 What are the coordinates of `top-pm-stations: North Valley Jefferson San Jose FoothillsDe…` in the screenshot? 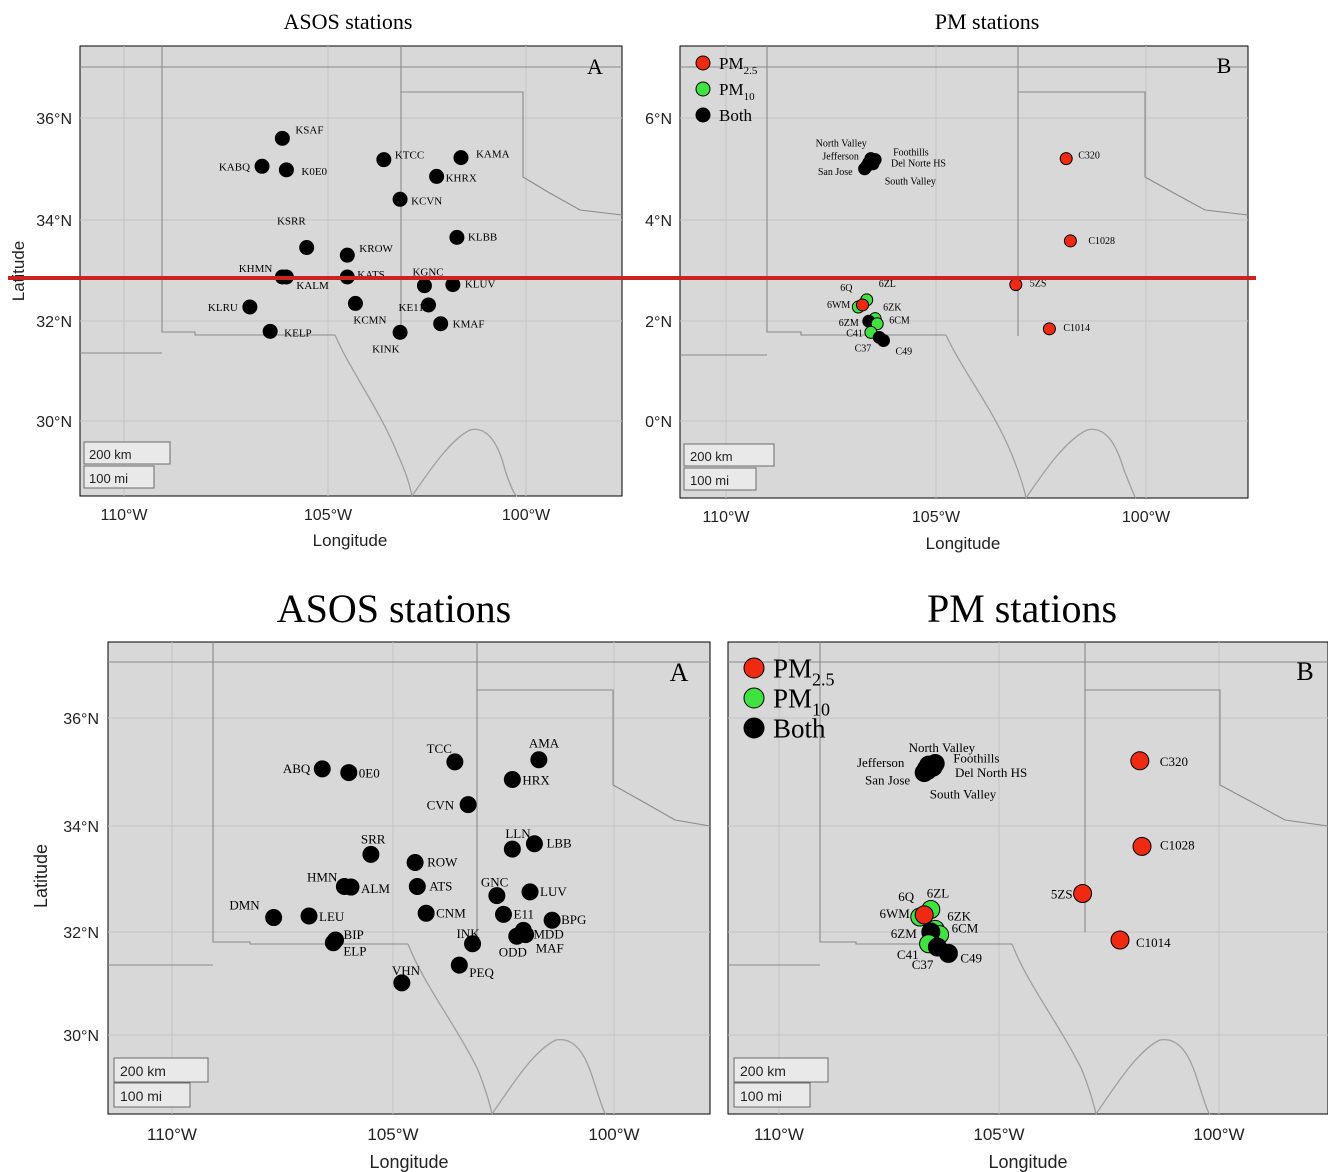 It's located at (965, 248).